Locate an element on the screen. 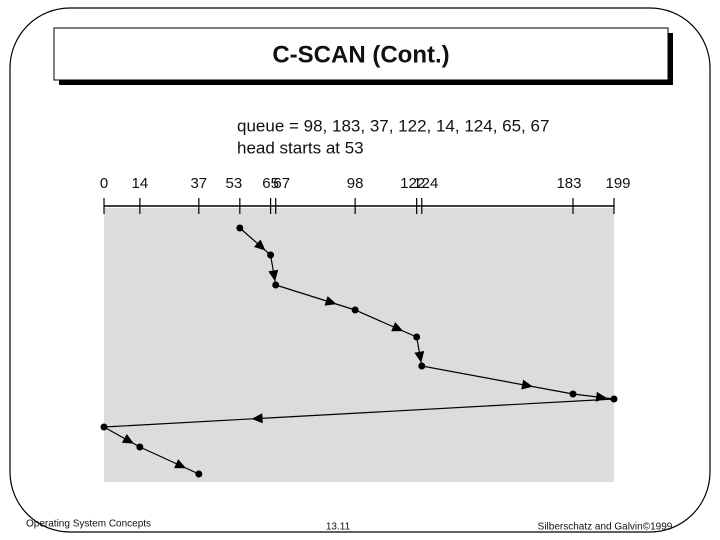 This screenshot has width=720, height=540. tick-label: 122 is located at coordinates (412, 183).